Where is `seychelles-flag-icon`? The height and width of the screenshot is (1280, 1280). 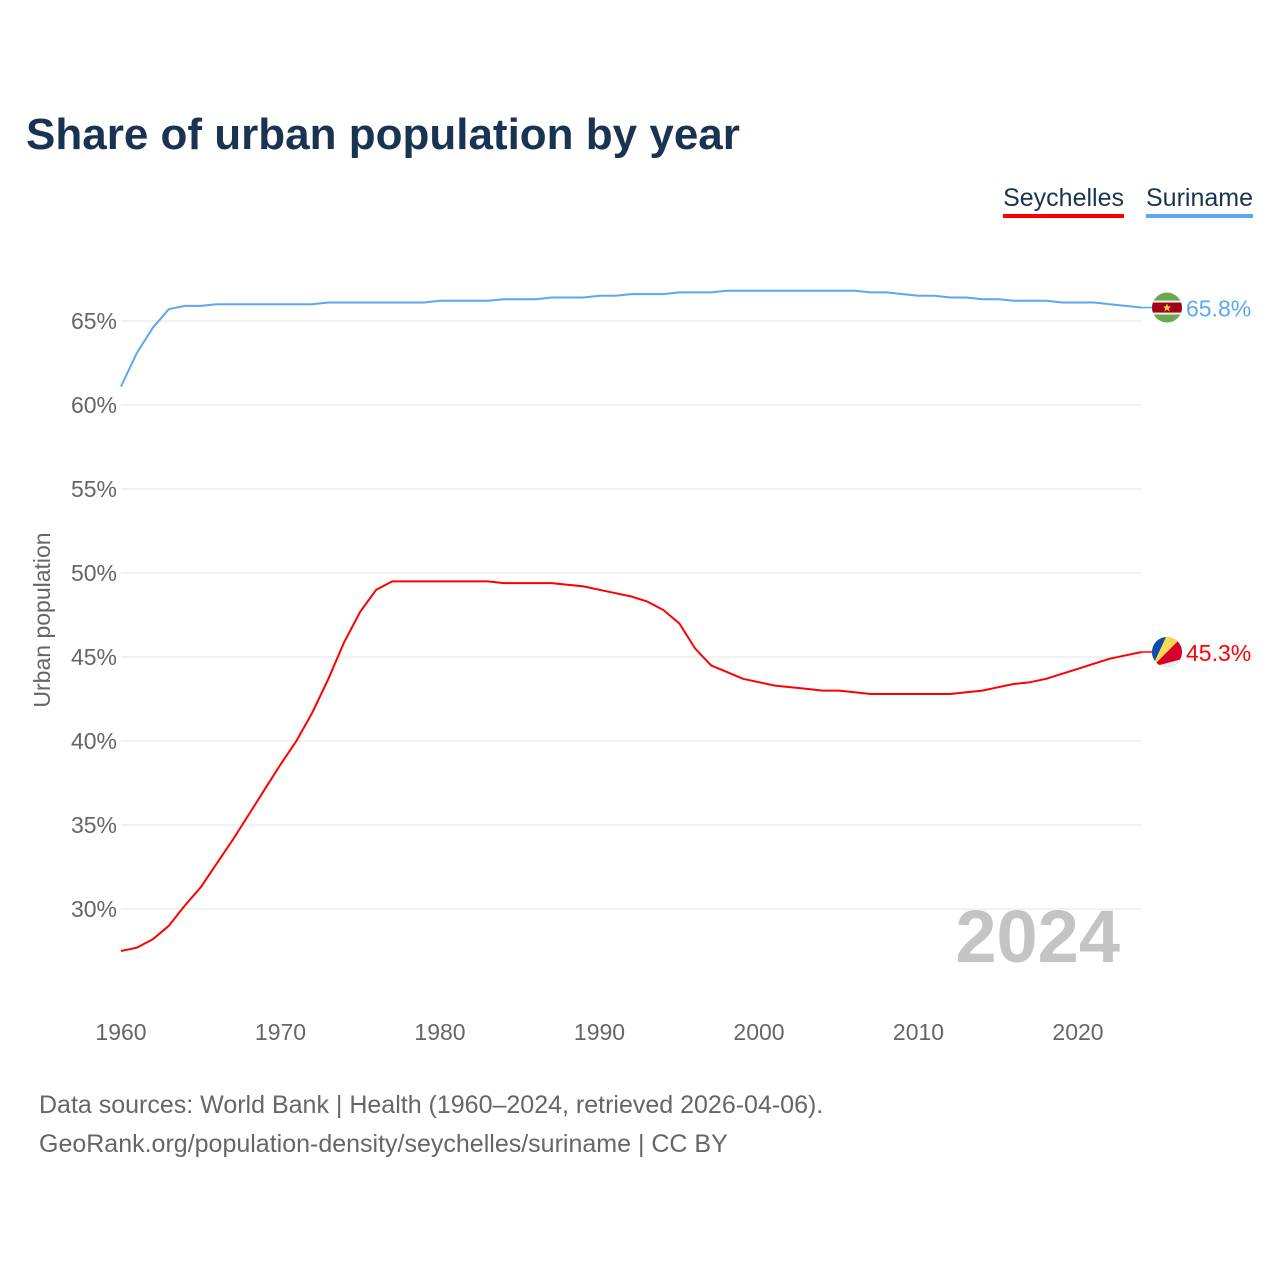 seychelles-flag-icon is located at coordinates (1167, 651).